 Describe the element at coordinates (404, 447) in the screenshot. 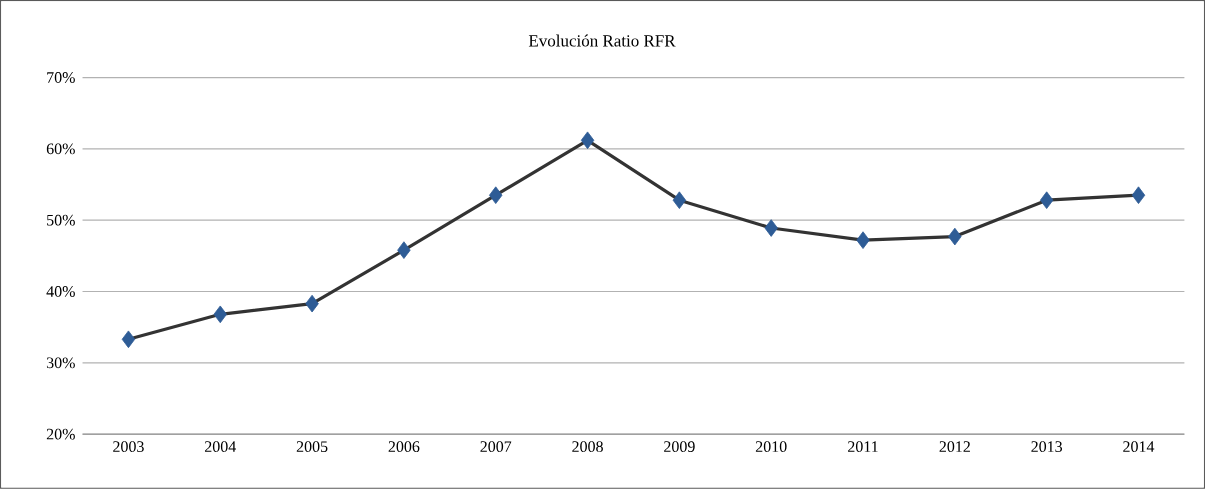

I see `x-tick-label: 2006` at that location.